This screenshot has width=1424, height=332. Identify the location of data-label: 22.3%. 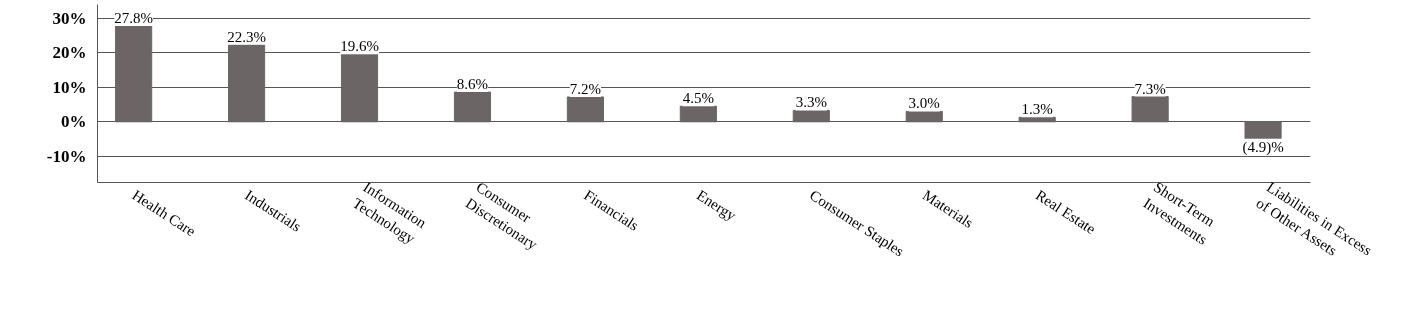
(246, 36).